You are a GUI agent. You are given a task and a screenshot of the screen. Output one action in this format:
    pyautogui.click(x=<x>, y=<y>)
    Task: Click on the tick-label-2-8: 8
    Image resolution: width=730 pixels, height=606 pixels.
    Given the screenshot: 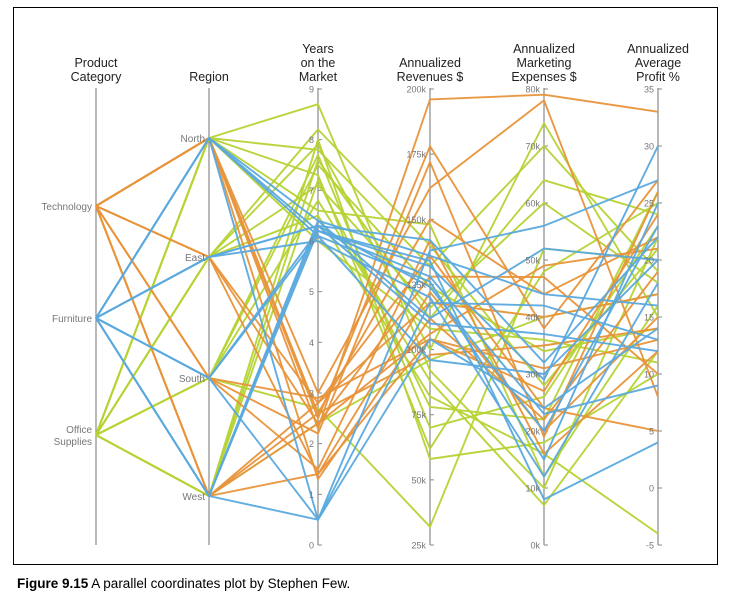 What is the action you would take?
    pyautogui.click(x=311, y=140)
    